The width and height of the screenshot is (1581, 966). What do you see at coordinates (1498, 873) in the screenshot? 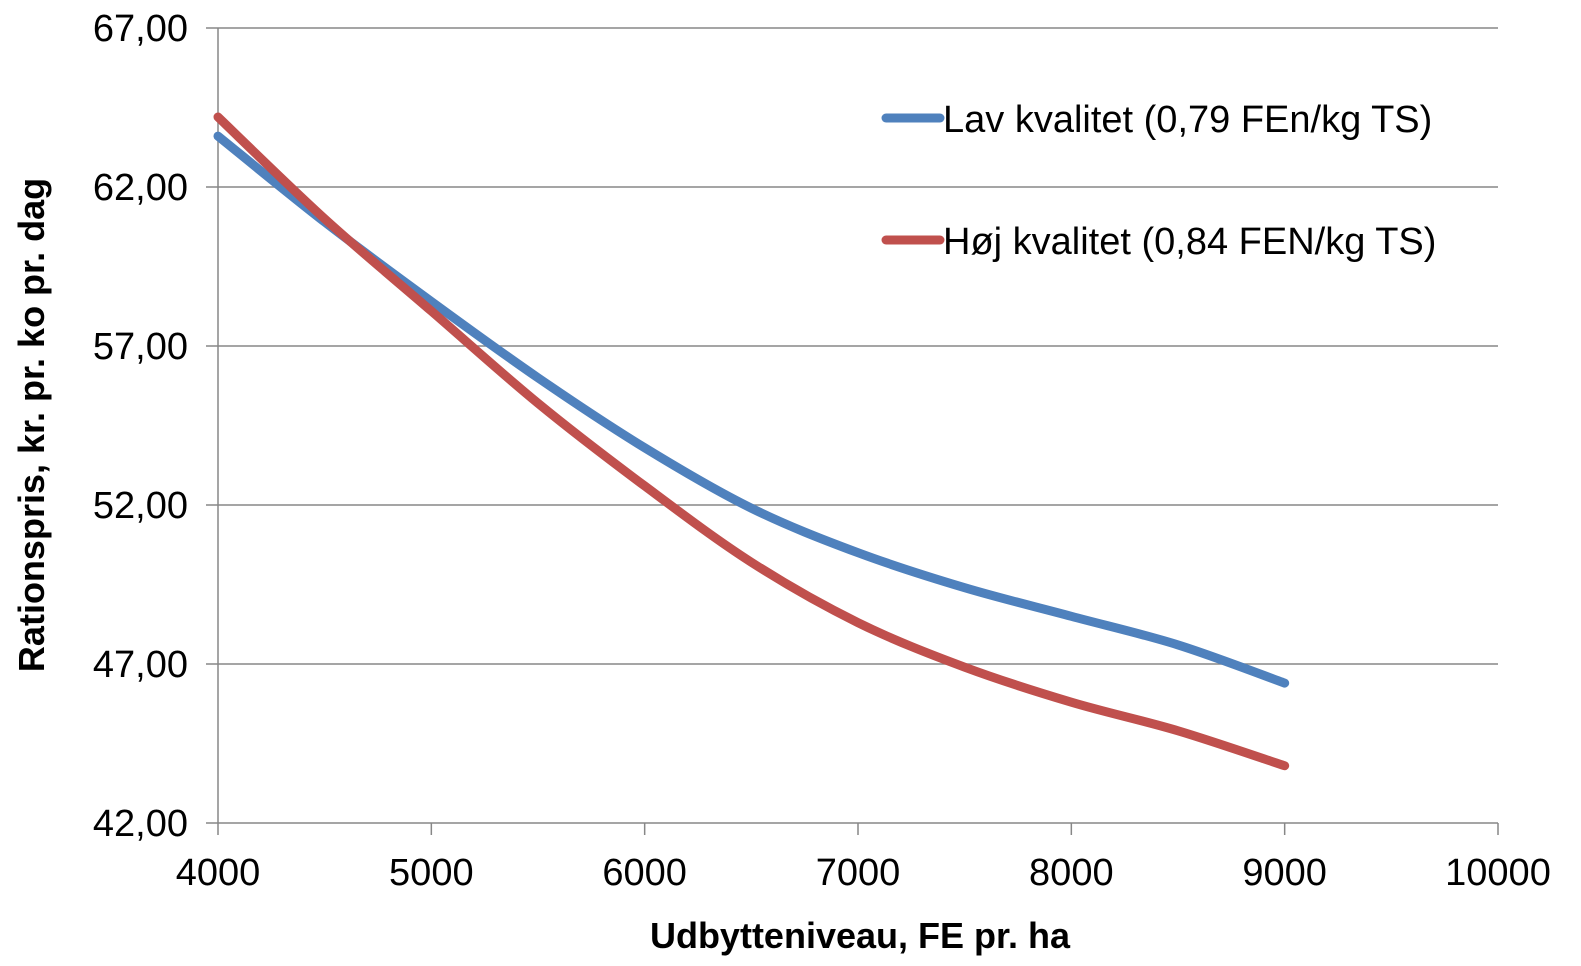
I see `x-tick-label-6: 10000` at bounding box center [1498, 873].